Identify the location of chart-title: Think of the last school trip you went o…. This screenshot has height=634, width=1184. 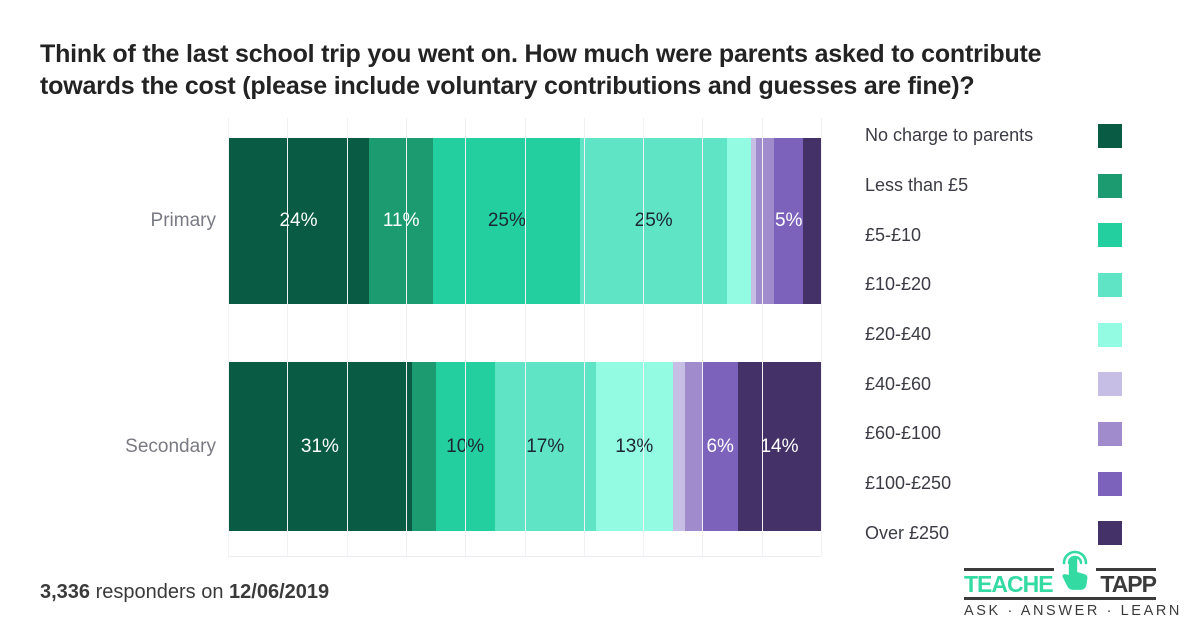
(541, 70).